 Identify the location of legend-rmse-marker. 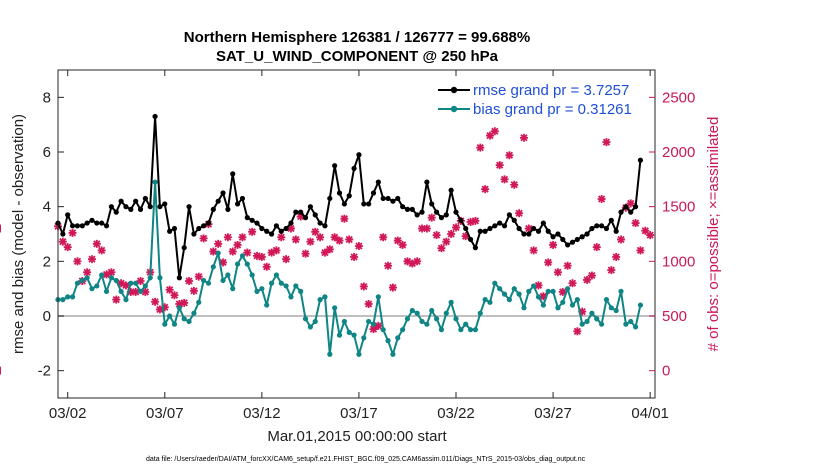
(454, 90).